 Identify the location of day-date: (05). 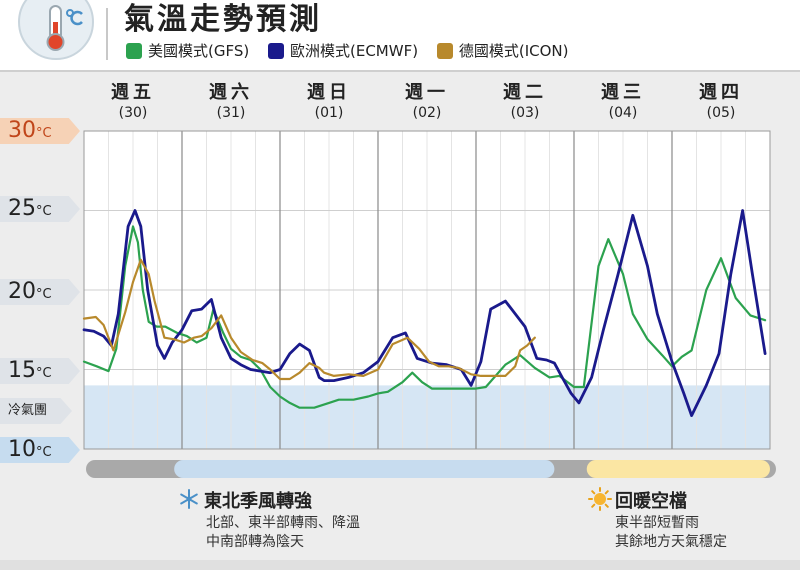
(721, 113).